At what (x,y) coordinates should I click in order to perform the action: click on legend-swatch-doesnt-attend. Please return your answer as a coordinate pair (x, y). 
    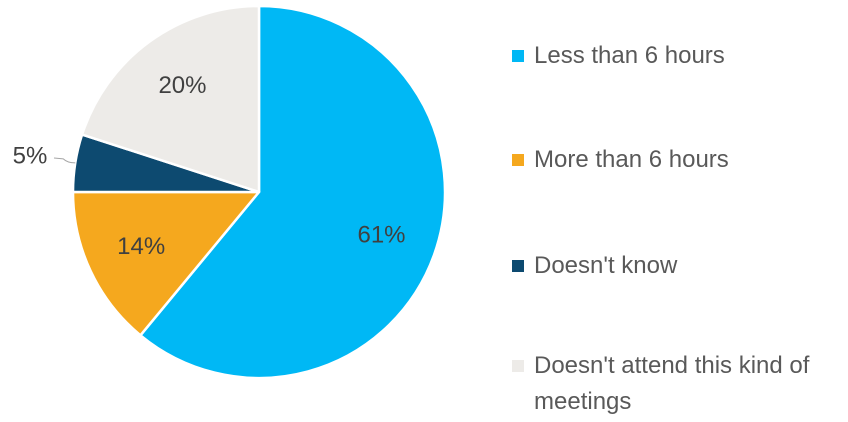
    Looking at the image, I should click on (518, 366).